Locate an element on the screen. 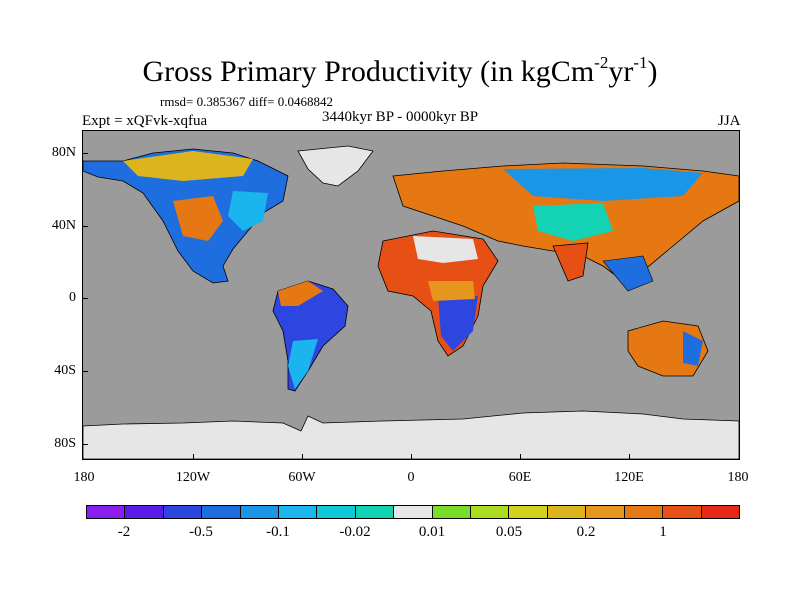 The image size is (800, 600). period-label: 3440kyr BP - 0000kyr BP is located at coordinates (400, 117).